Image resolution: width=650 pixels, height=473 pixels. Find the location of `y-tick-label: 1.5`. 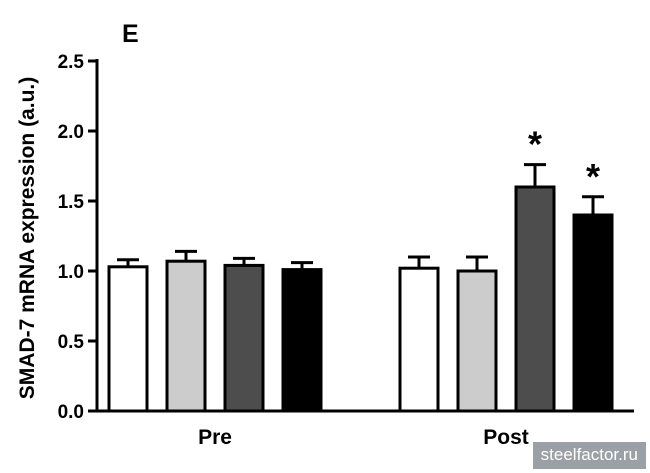

y-tick-label: 1.5 is located at coordinates (71, 202).